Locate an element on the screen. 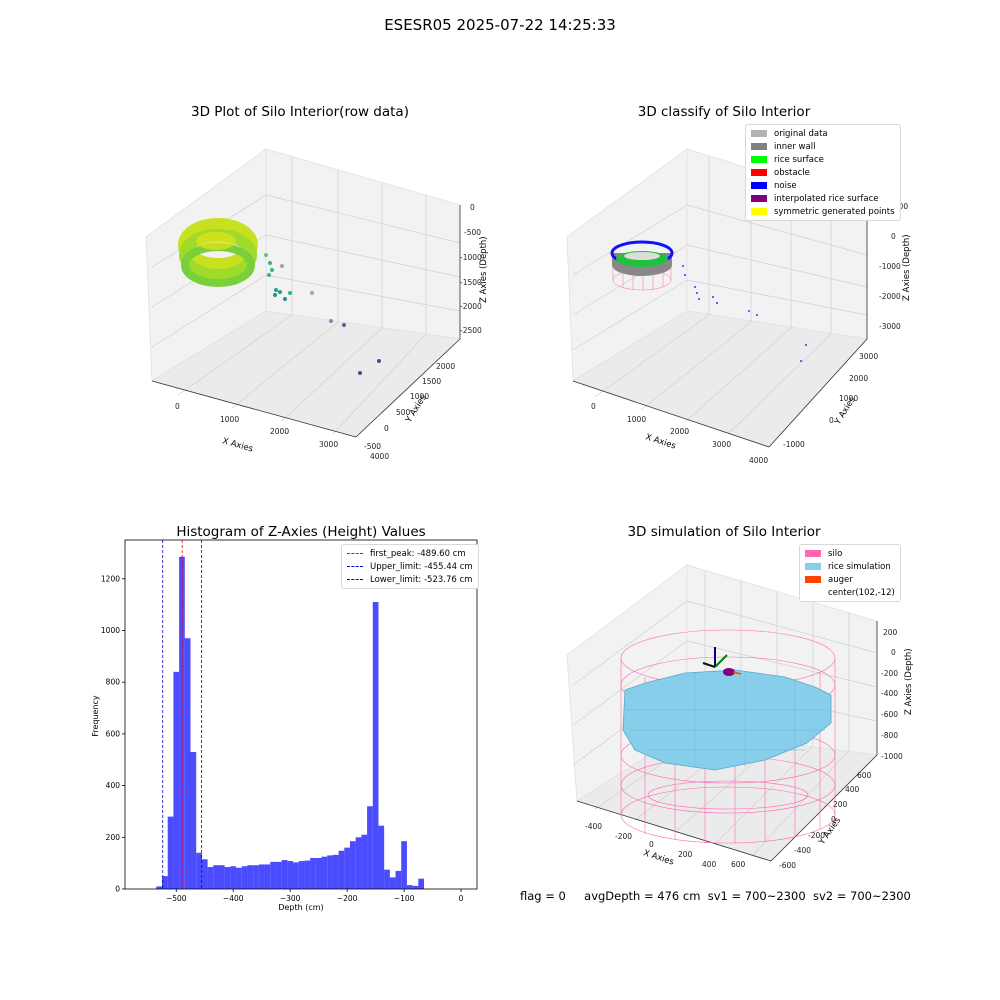 The height and width of the screenshot is (1000, 1000). tick-label: -1500 is located at coordinates (471, 282).